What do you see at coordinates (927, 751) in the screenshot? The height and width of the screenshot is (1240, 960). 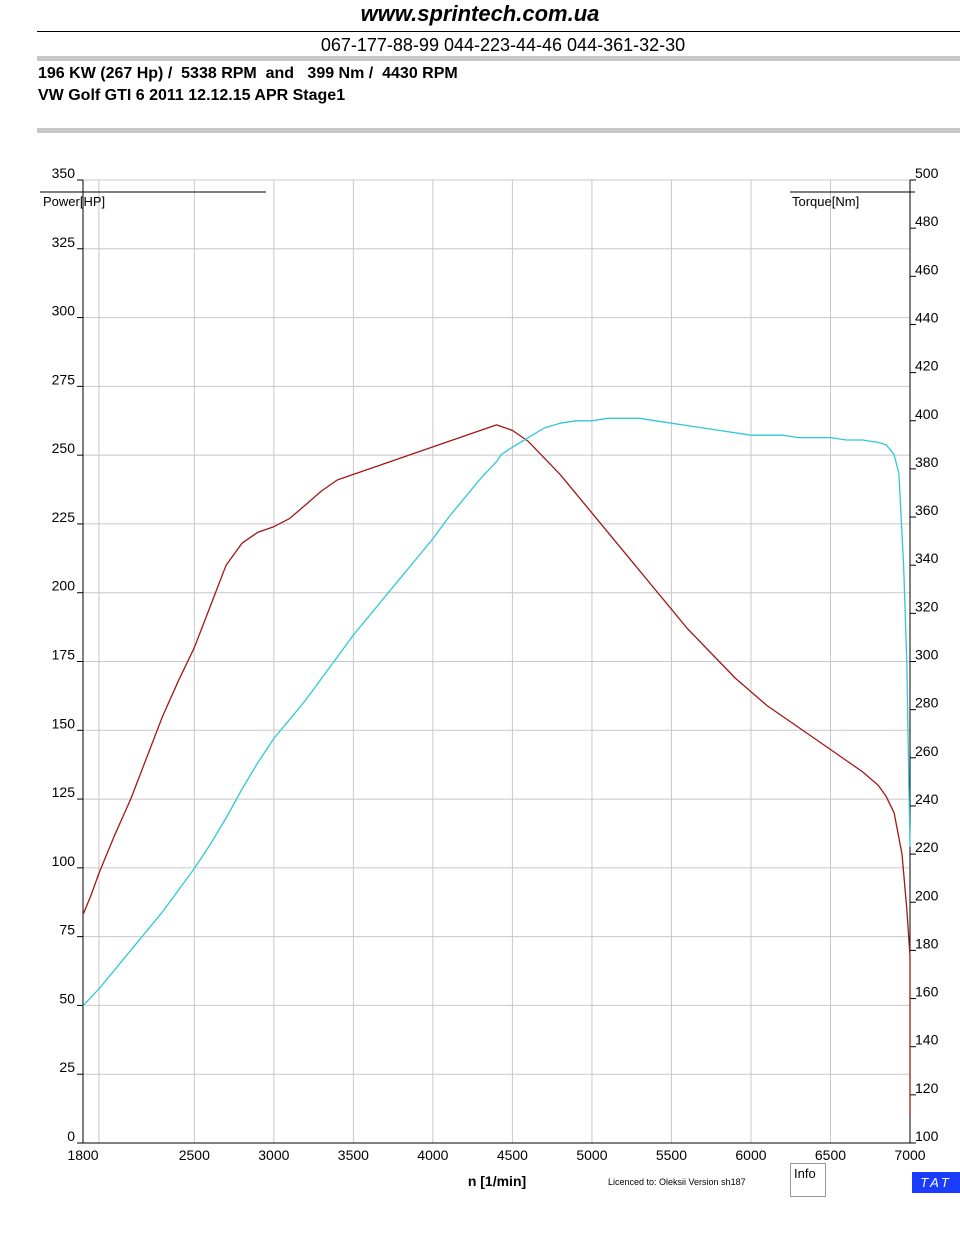 I see `y2-tick-label: 260` at bounding box center [927, 751].